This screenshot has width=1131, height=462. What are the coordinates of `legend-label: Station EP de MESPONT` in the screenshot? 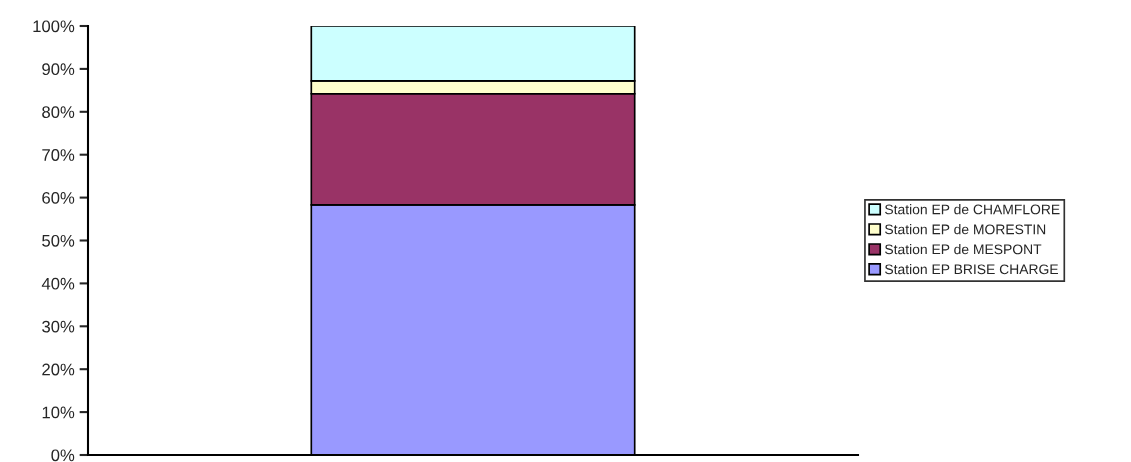 It's located at (963, 249).